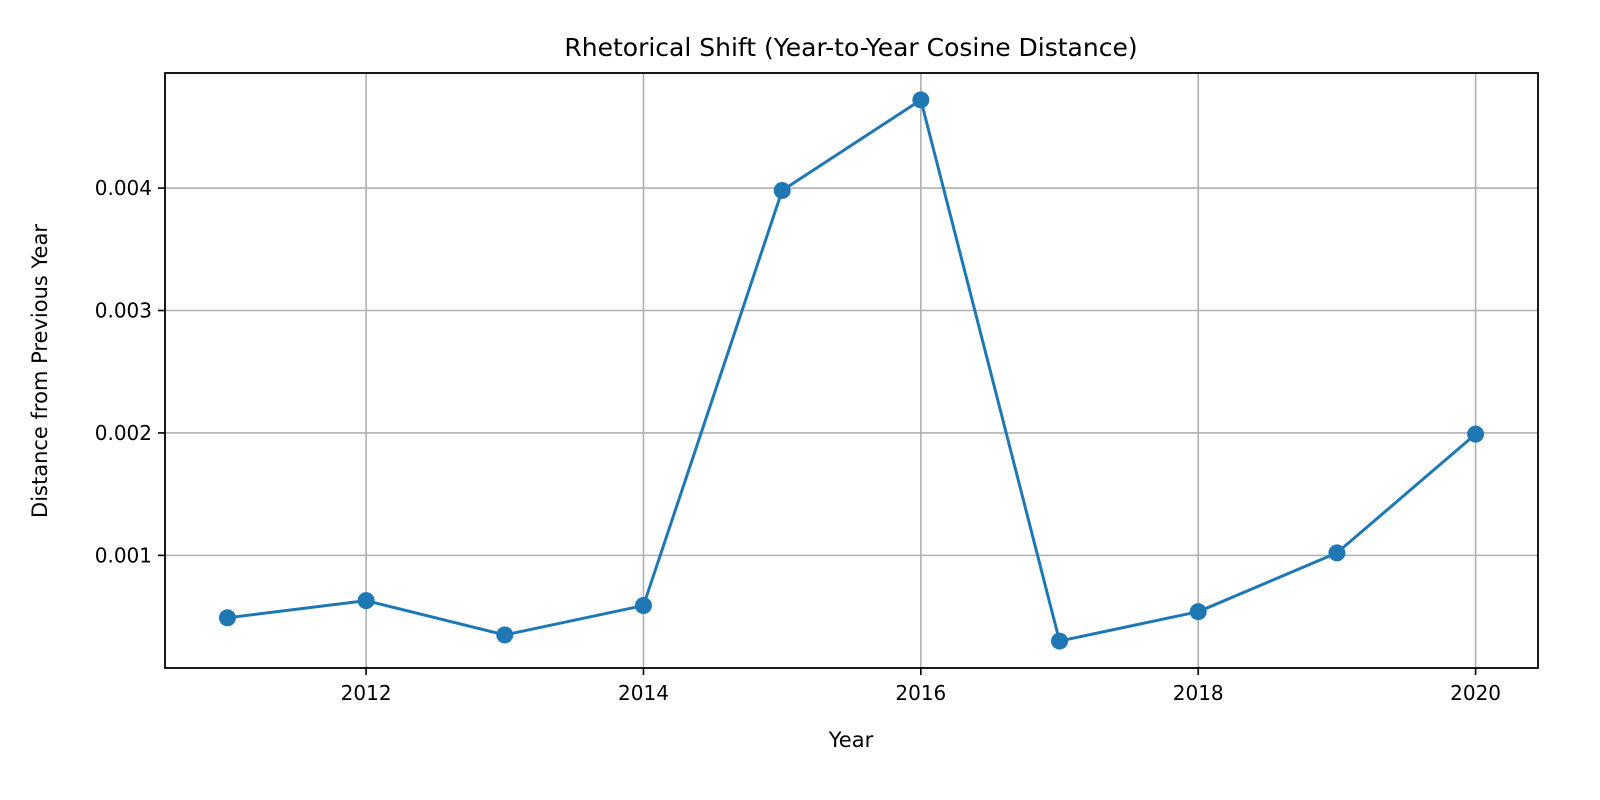 Image resolution: width=1600 pixels, height=800 pixels. I want to click on y-tick-label: 0.001, so click(123, 555).